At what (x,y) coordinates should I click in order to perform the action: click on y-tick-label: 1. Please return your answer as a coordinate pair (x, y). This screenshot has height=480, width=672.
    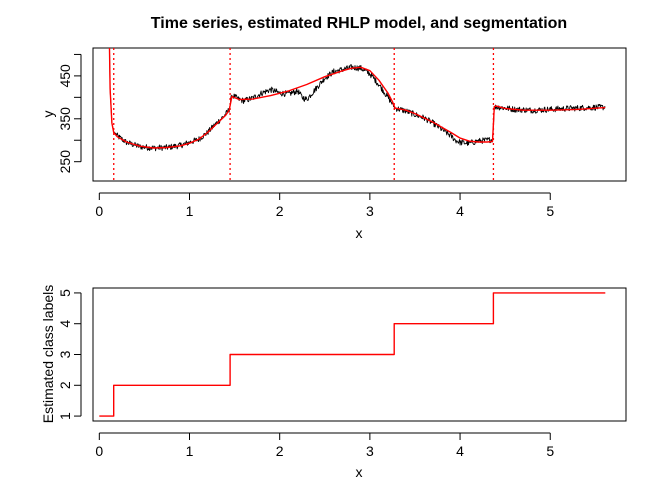
    Looking at the image, I should click on (65, 416).